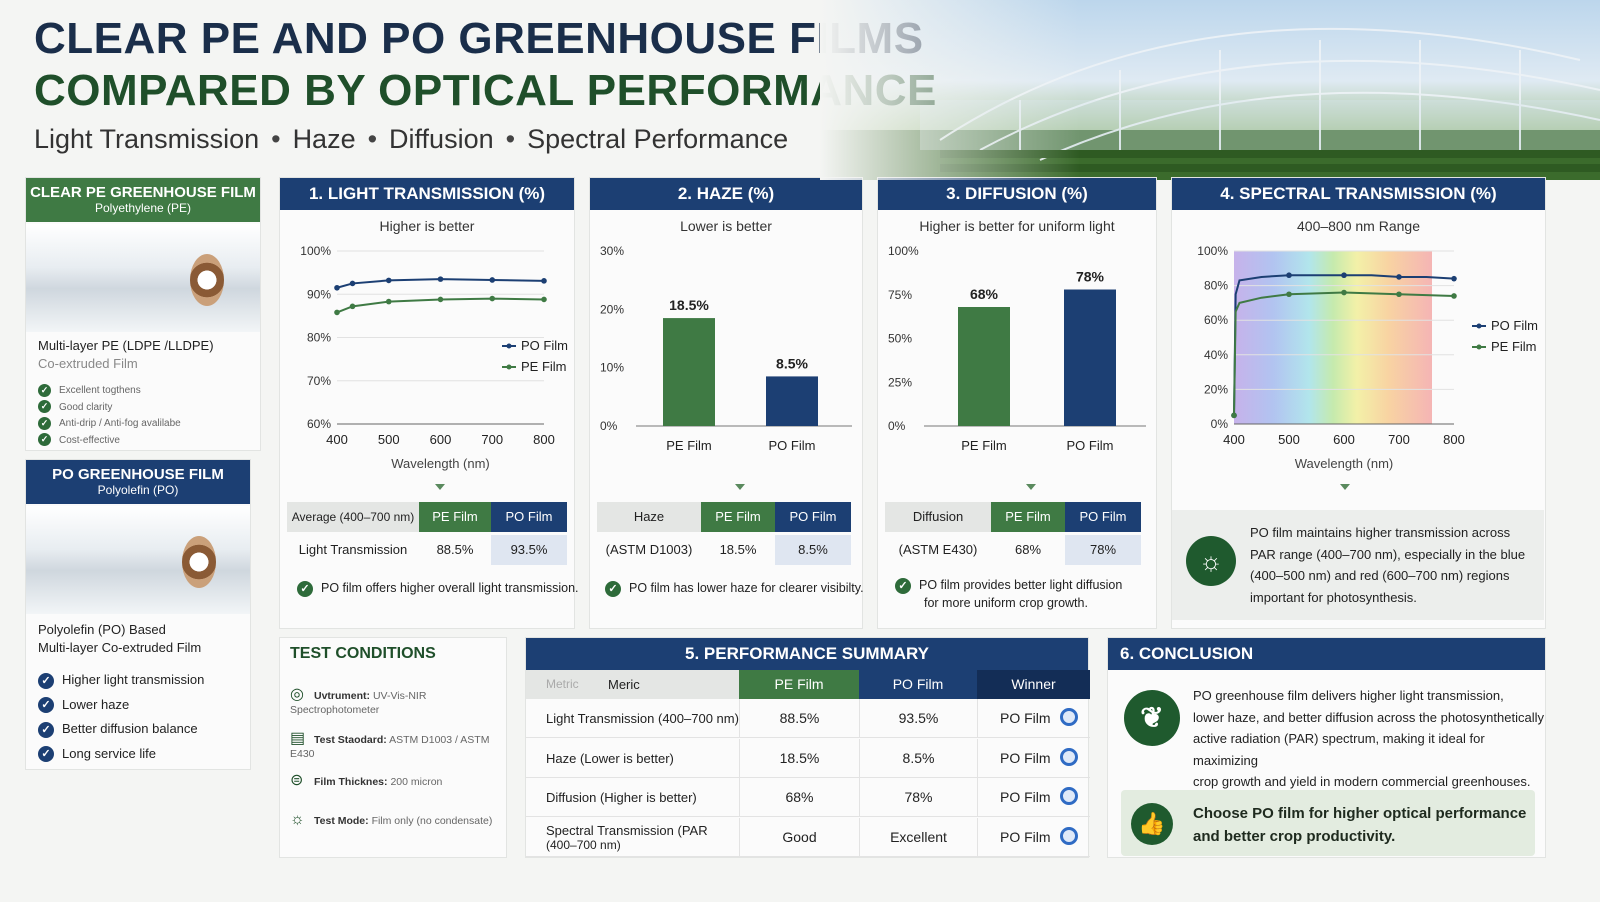 Image resolution: width=1600 pixels, height=902 pixels. Describe the element at coordinates (624, 684) in the screenshot. I see `metric-label: Meric` at that location.